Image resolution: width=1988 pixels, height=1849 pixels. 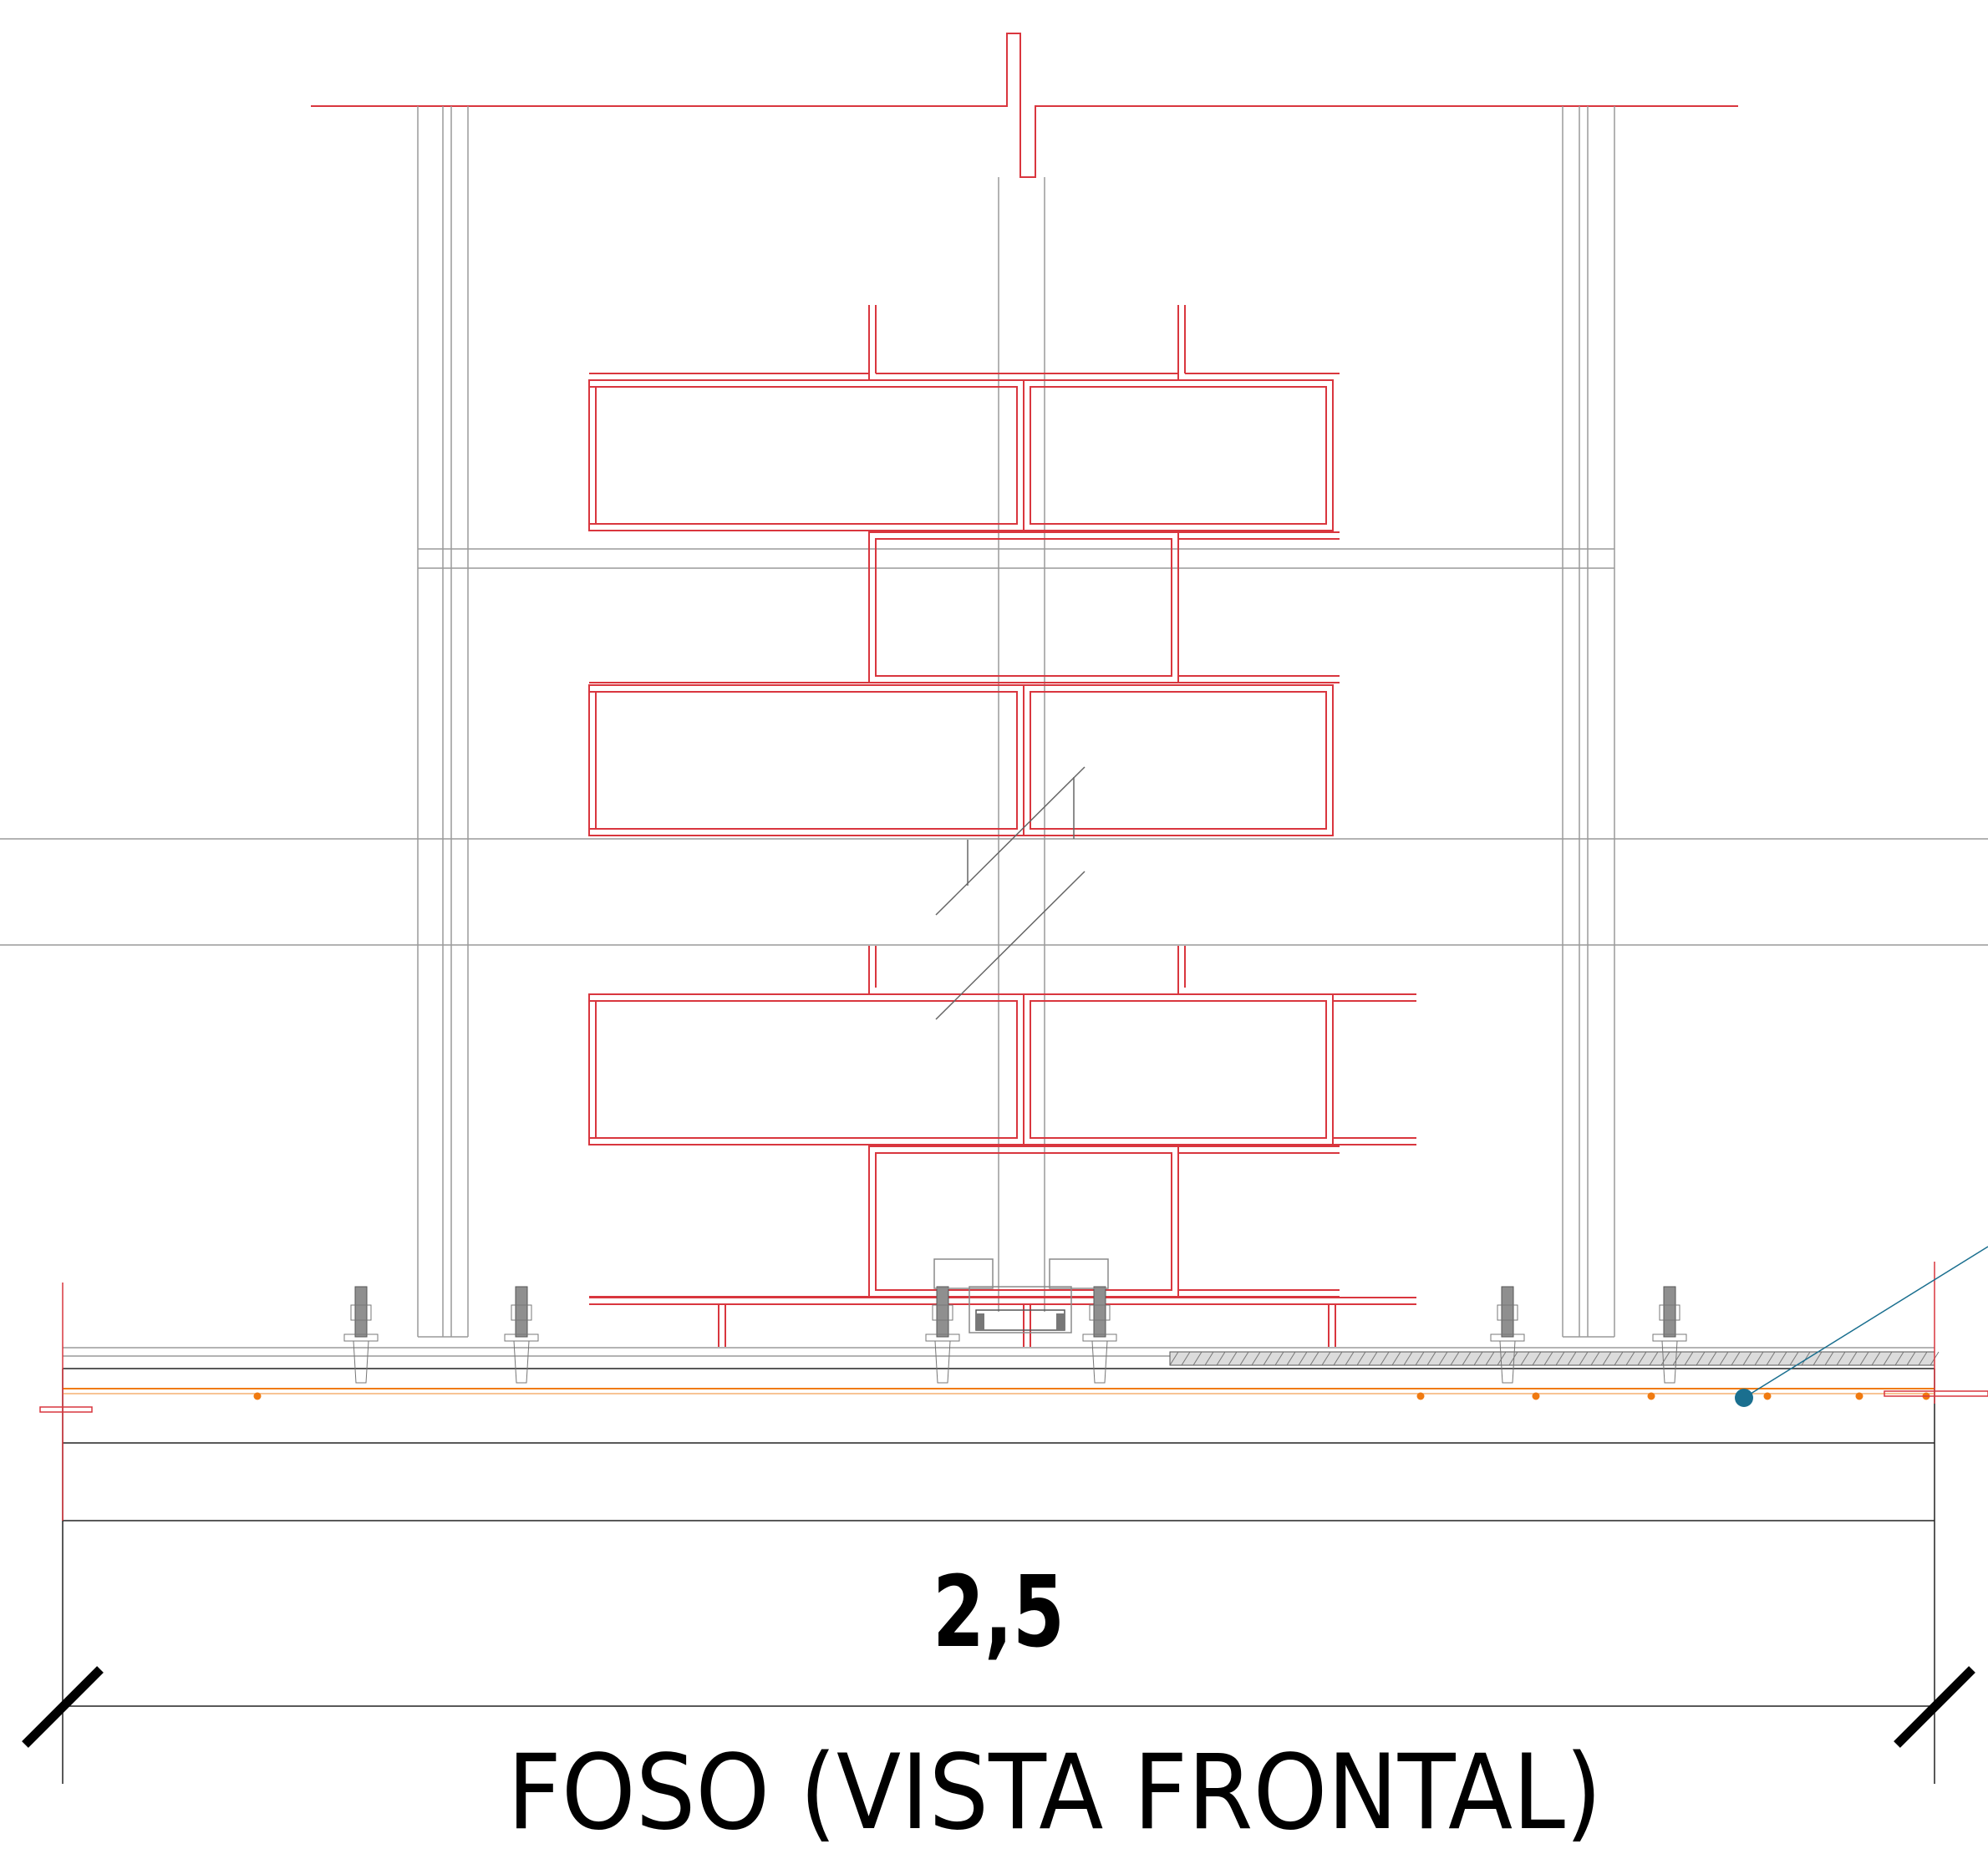 I want to click on dimension-ticks, so click(x=998, y=1707).